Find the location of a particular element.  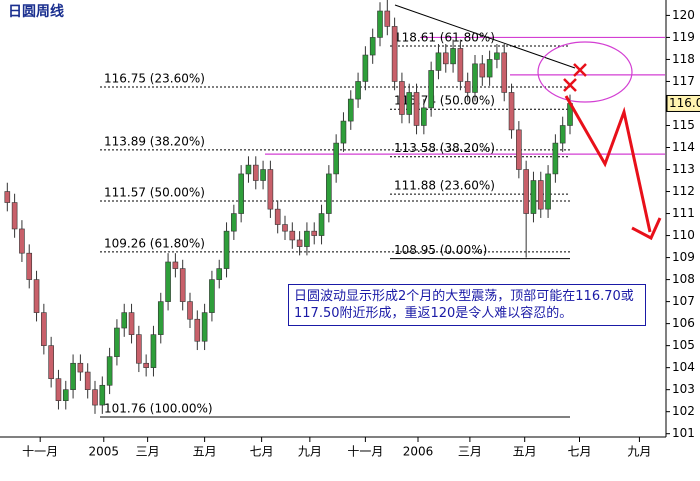

y-tick-label: 118 is located at coordinates (683, 59).